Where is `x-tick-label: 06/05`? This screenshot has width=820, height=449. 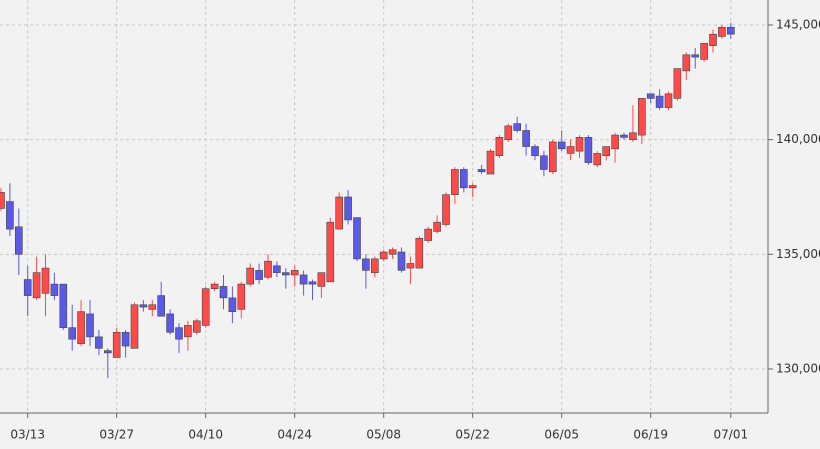 x-tick-label: 06/05 is located at coordinates (561, 435).